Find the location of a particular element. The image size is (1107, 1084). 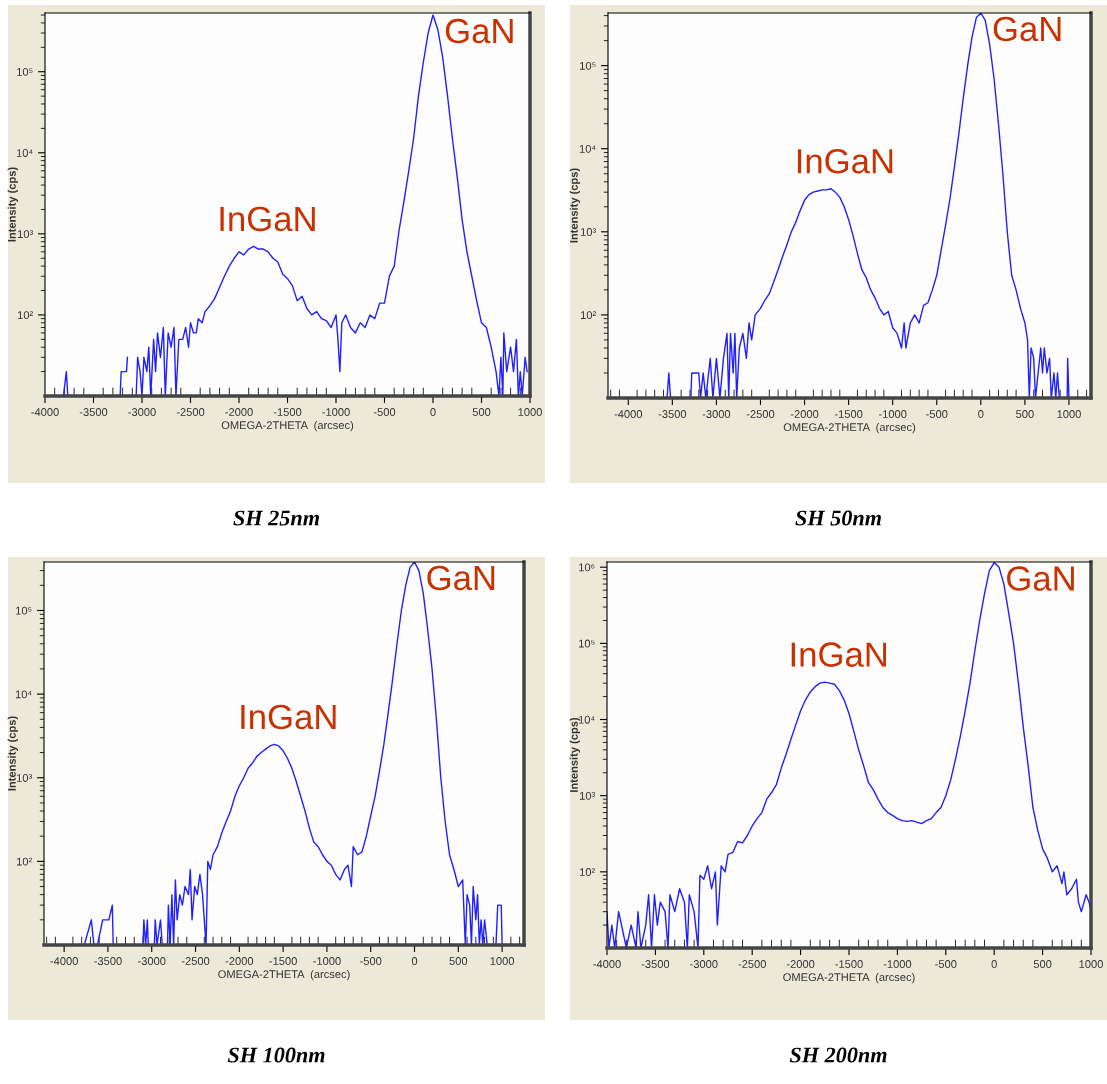

y-tick-label: 10⁶ is located at coordinates (587, 567).